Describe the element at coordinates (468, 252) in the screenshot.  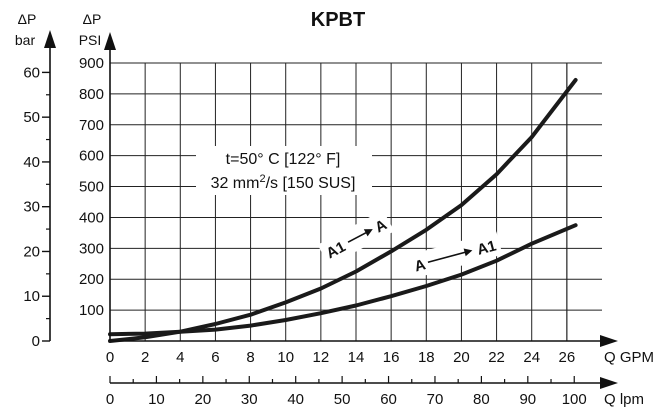
I see `curve-label-a-to-a1-arrow-head` at that location.